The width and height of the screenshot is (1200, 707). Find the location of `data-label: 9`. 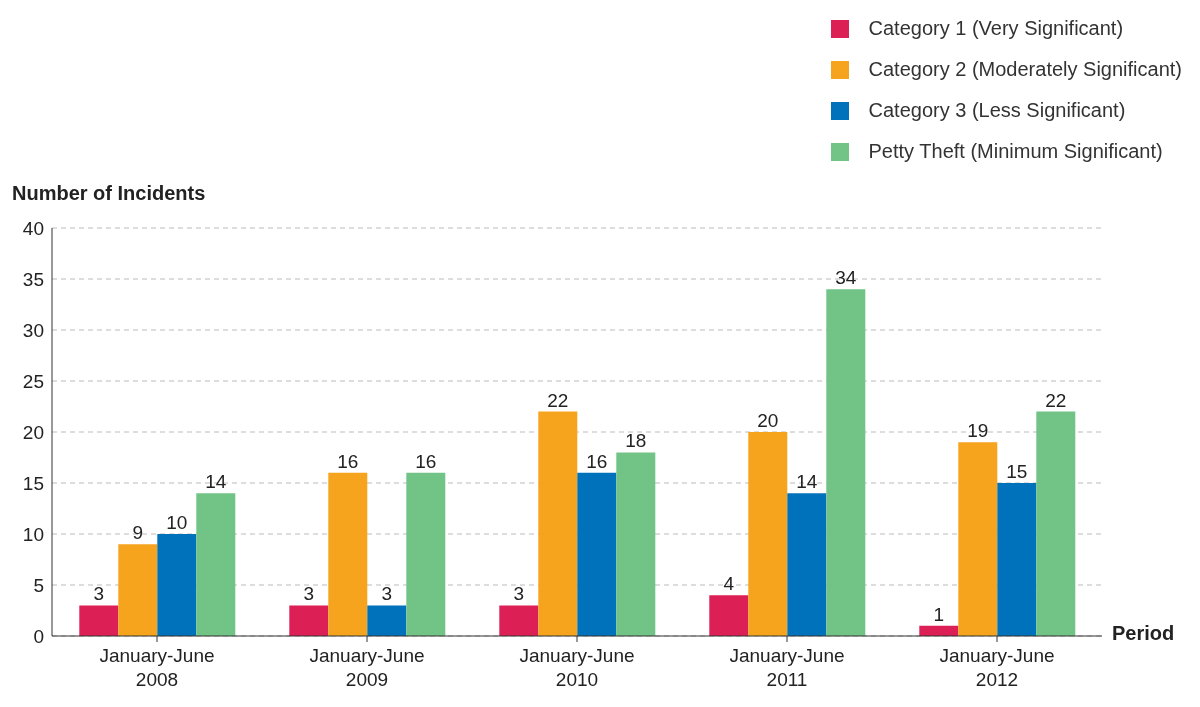

data-label: 9 is located at coordinates (138, 533).